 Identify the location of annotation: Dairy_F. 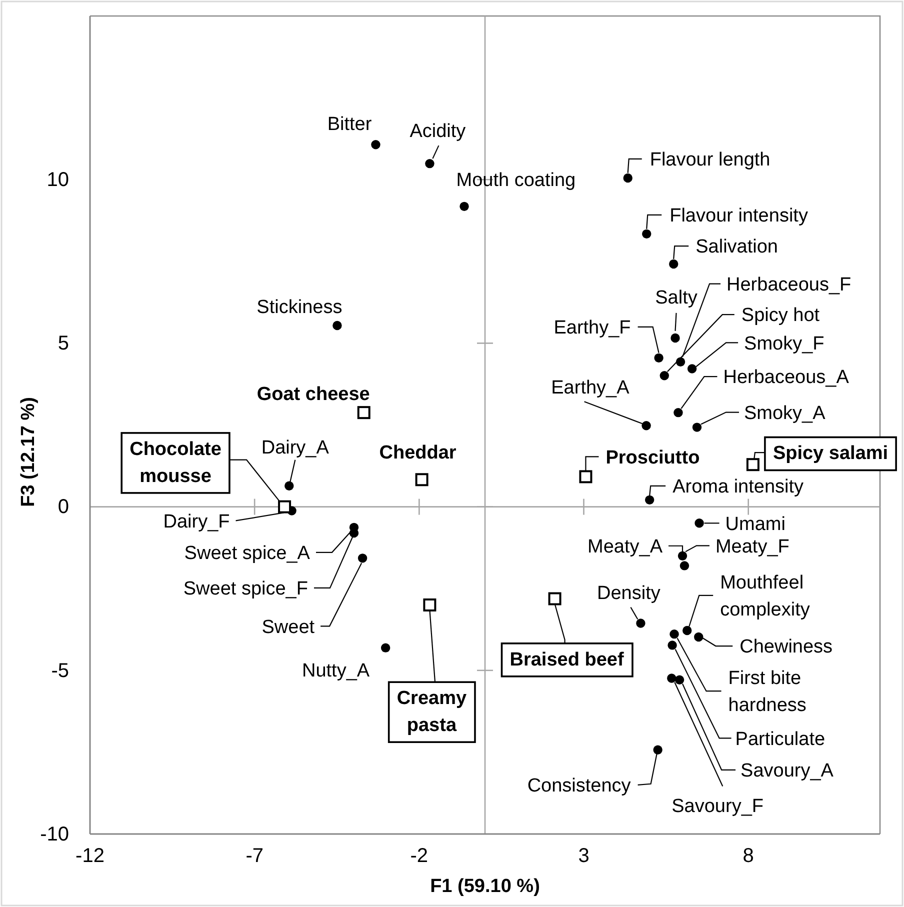
(196, 521).